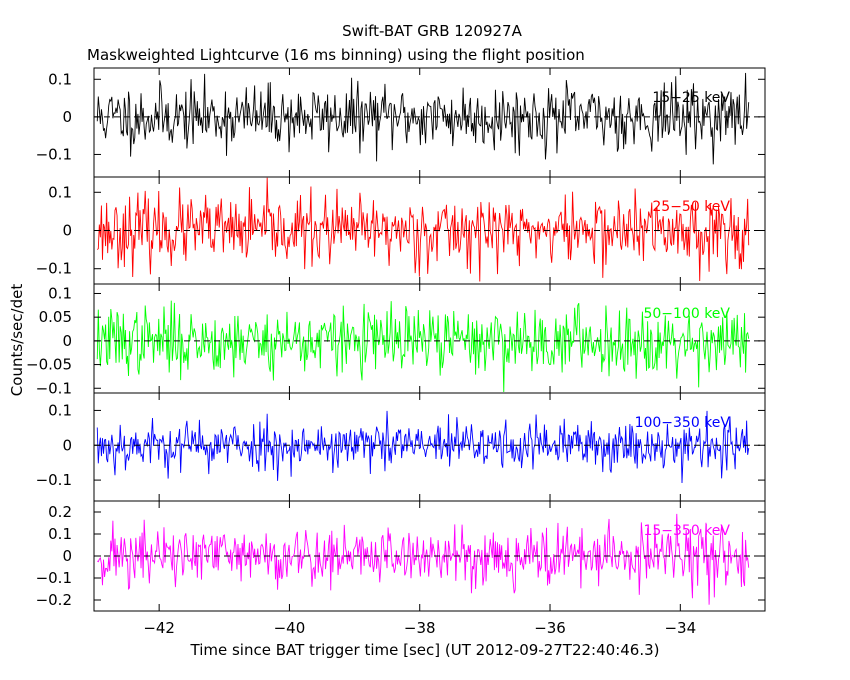  I want to click on chart-title: Swift-BAT GRB 120927A, so click(432, 31).